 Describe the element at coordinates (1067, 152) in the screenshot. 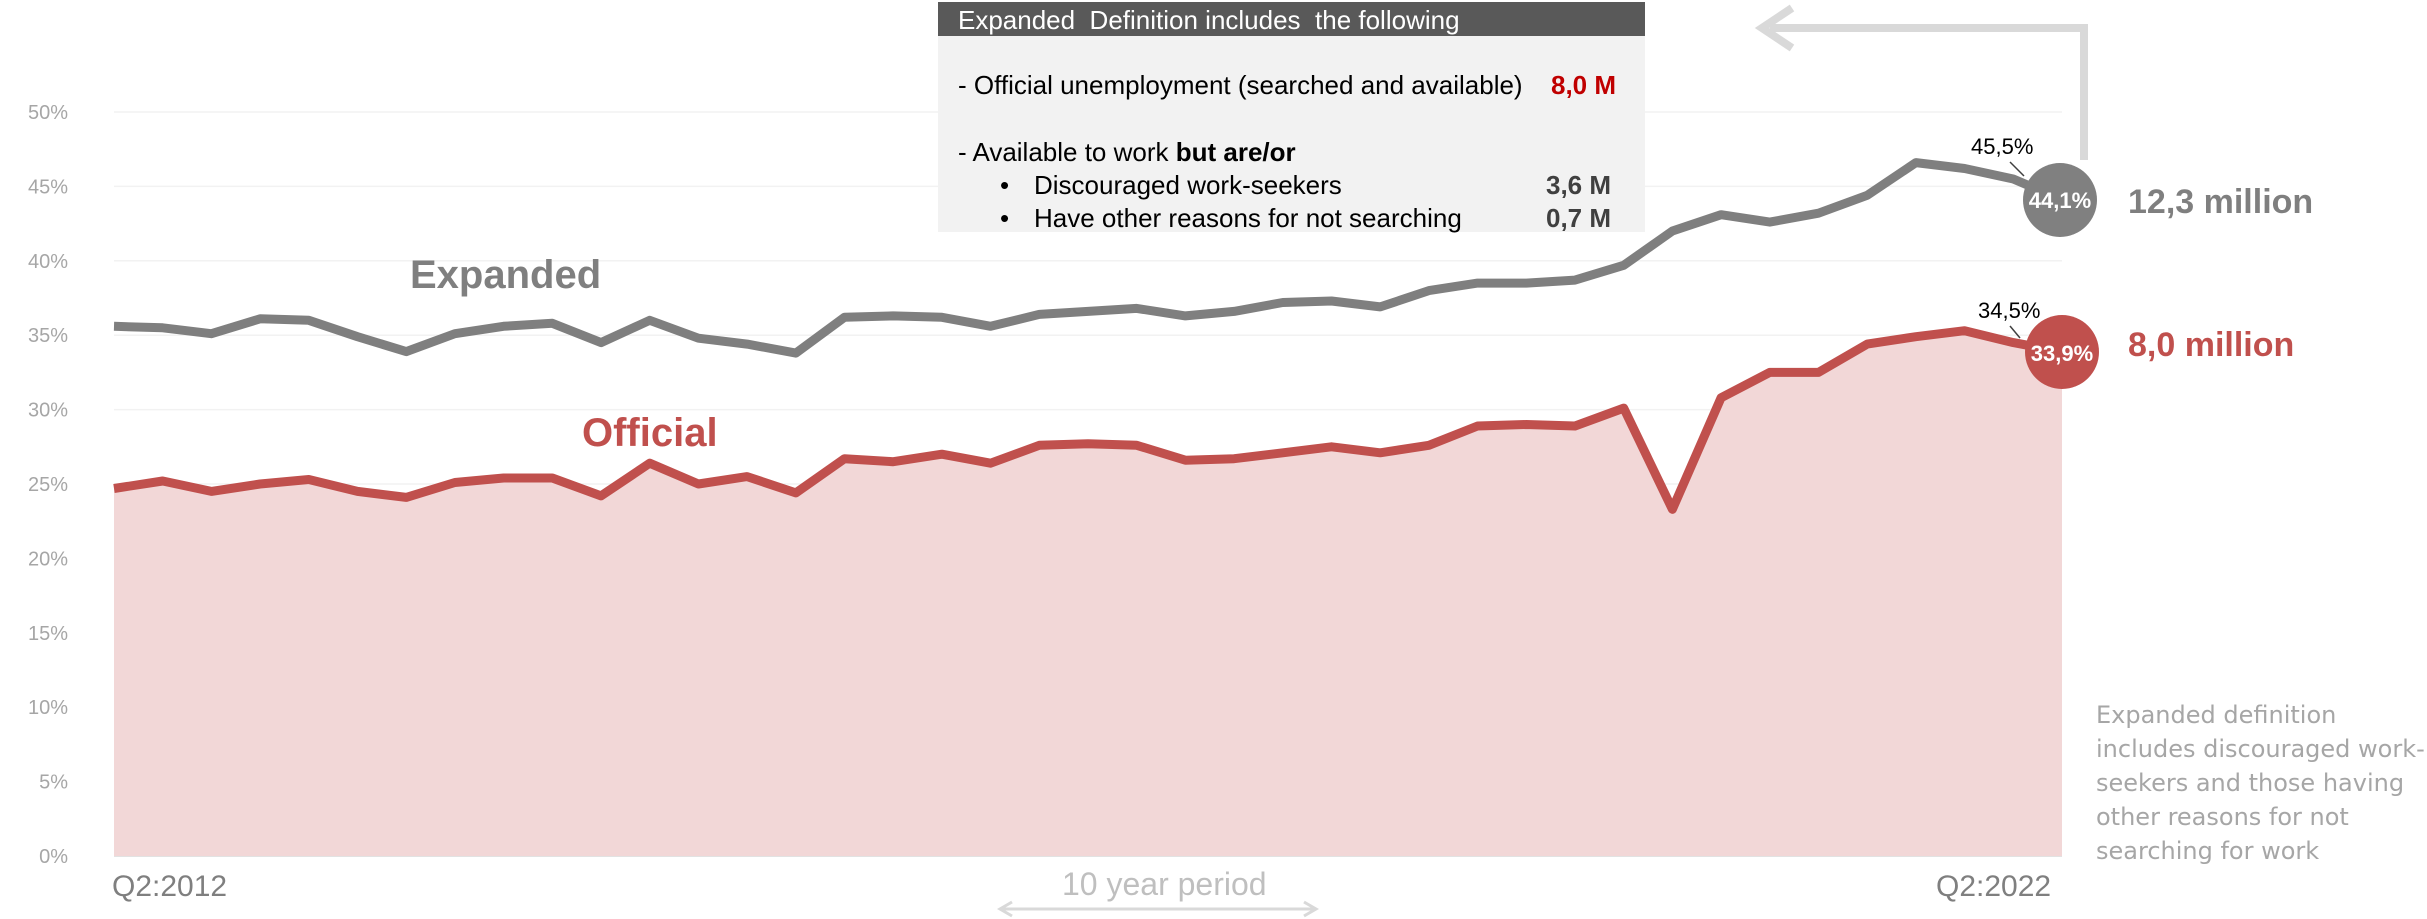

I see `available-to-work-prefix: - Available to work` at that location.